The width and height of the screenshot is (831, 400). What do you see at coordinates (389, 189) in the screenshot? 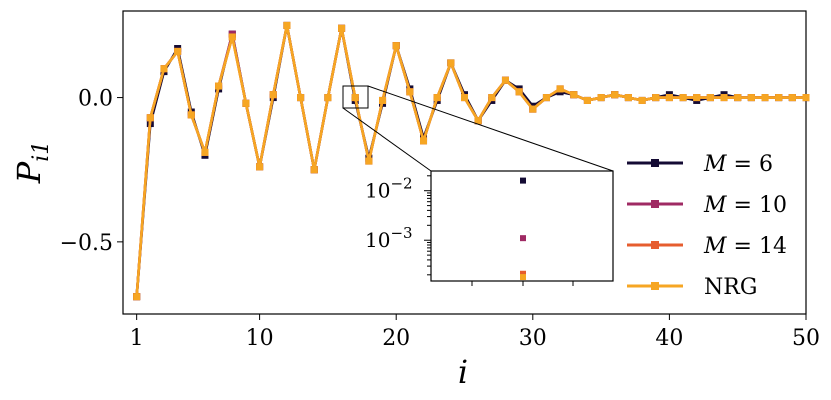
I see `inset-y-tick-label-0: 10⁻²` at bounding box center [389, 189].